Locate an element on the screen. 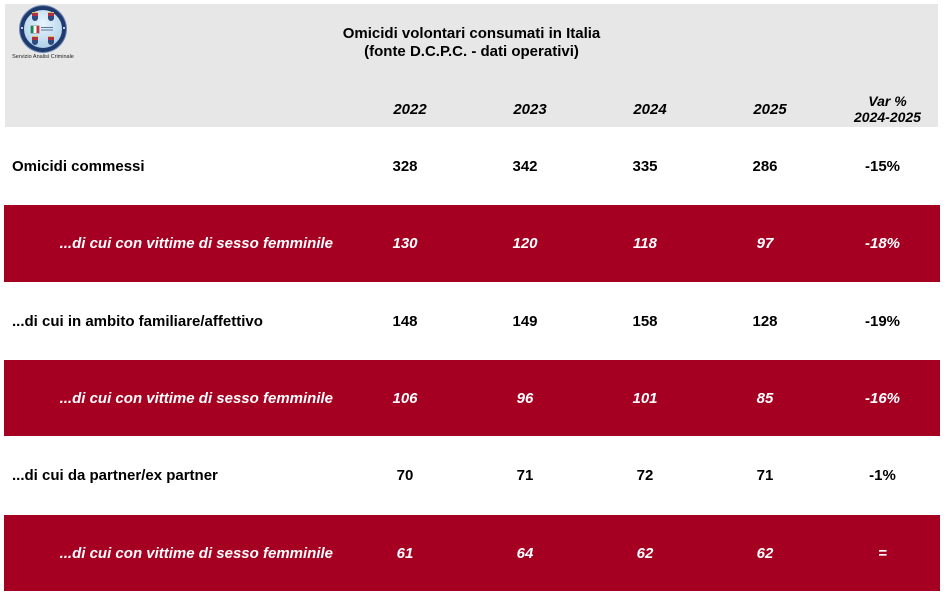 This screenshot has height=597, width=946. row-label: ...di cui da partner/ex partner is located at coordinates (115, 475).